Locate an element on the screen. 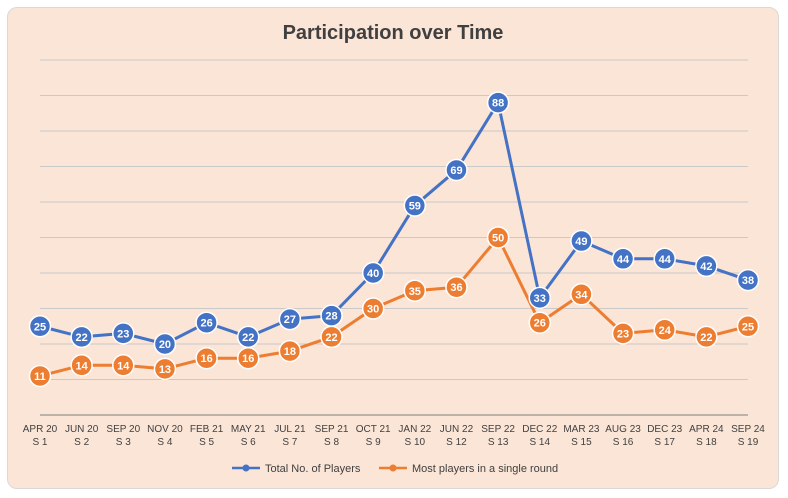 The width and height of the screenshot is (788, 498). data-label: 25 is located at coordinates (40, 327).